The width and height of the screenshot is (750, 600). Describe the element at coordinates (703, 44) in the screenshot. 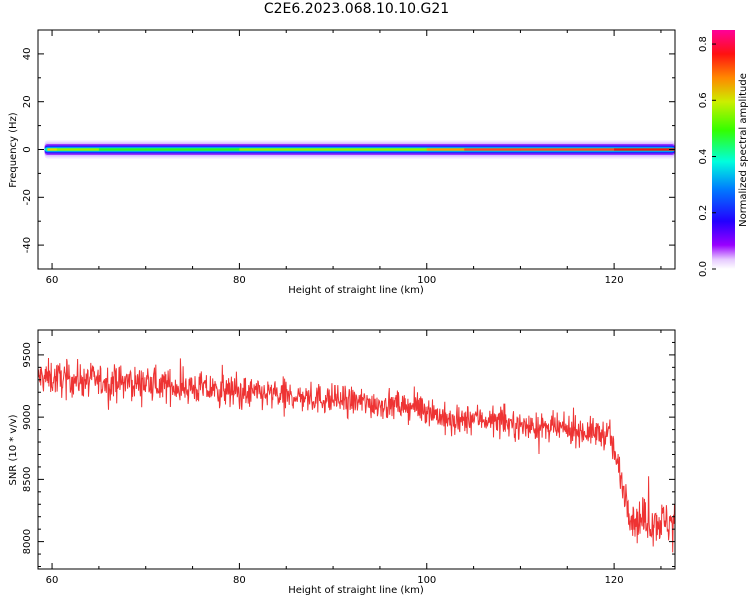

I see `colorbar-tick-label: 0.8` at that location.